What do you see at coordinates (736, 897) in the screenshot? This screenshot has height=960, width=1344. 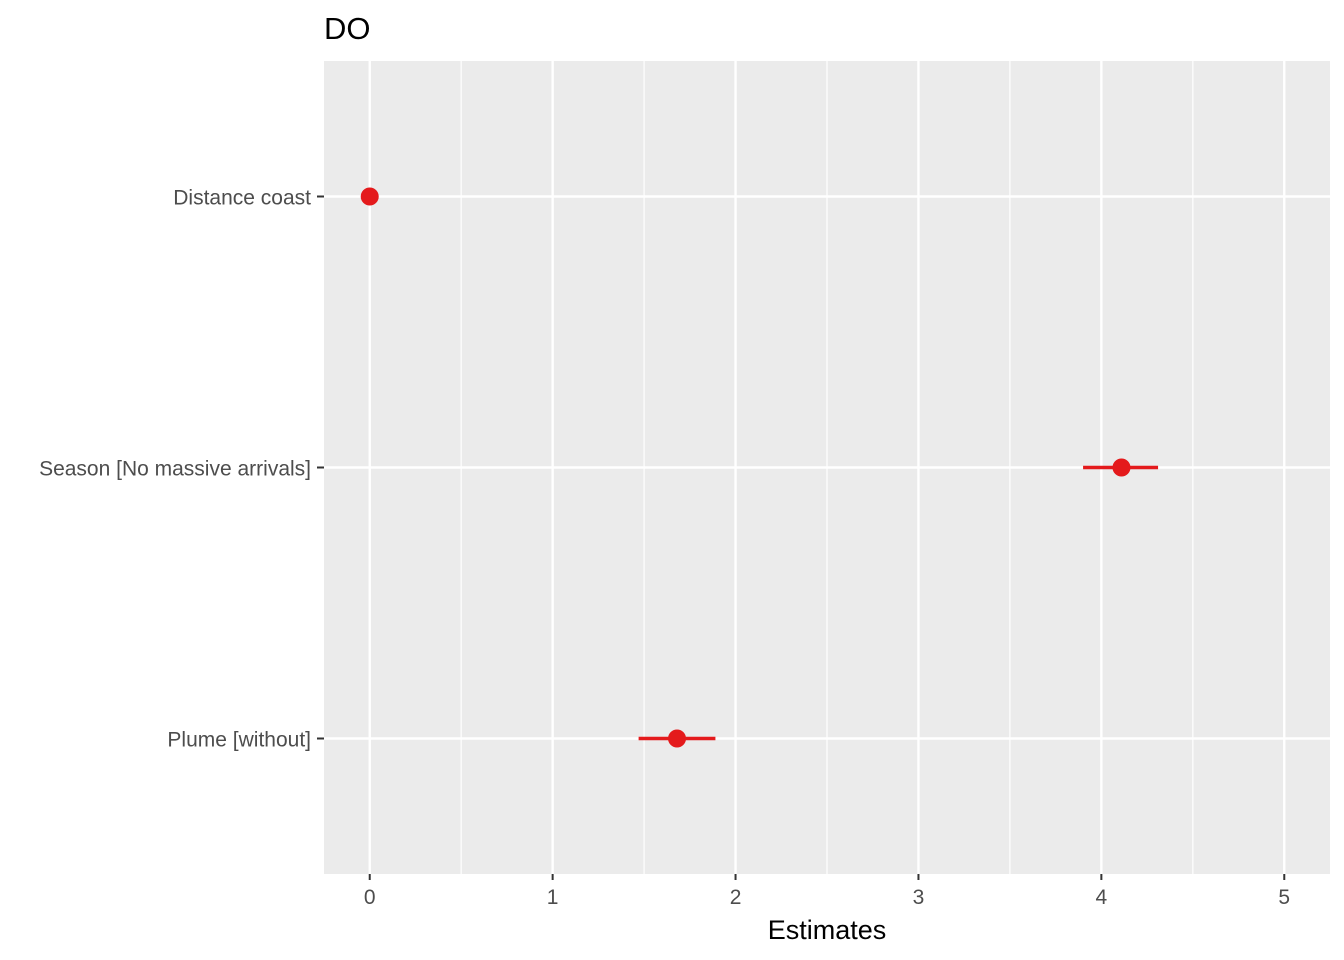 I see `x-tick-label: 2` at bounding box center [736, 897].